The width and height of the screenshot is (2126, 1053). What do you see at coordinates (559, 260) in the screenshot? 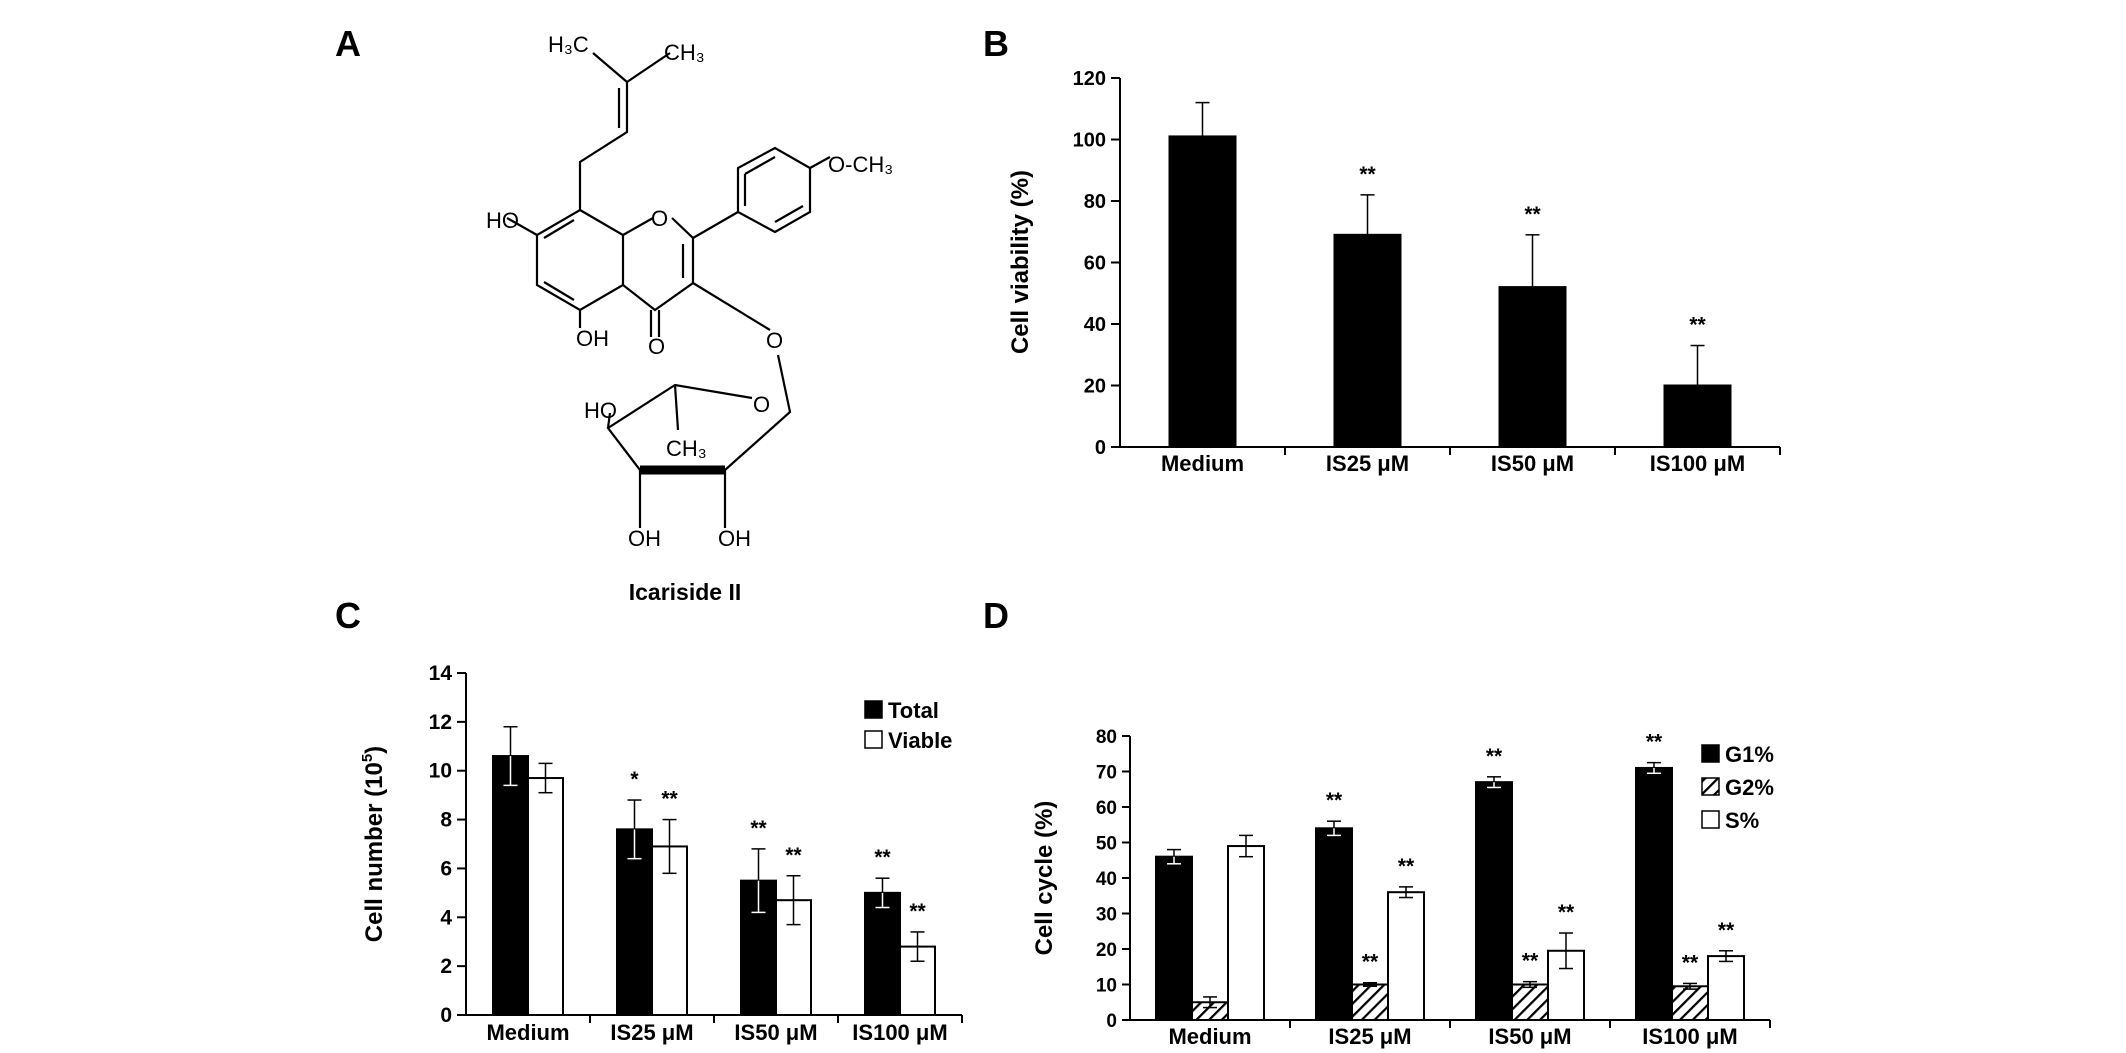
I see `ring-a-double-bonds` at bounding box center [559, 260].